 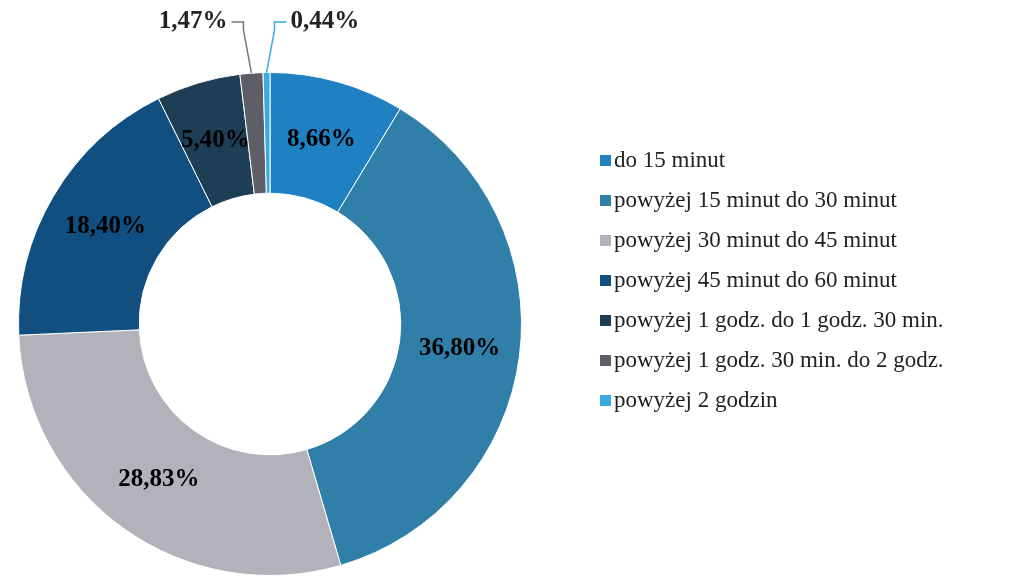 I want to click on data-label: 1,47%, so click(x=193, y=20).